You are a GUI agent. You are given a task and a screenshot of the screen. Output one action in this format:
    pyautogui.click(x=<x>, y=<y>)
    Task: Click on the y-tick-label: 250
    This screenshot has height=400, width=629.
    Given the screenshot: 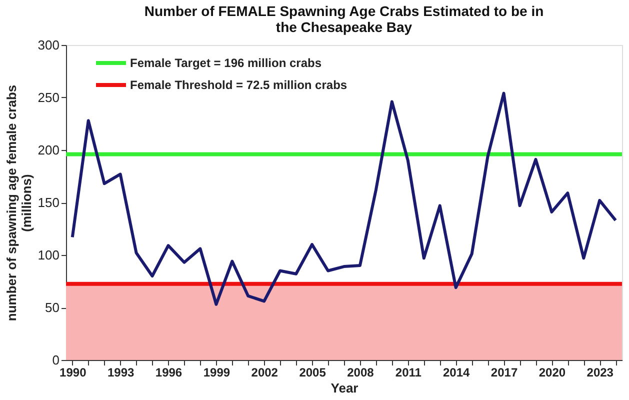 What is the action you would take?
    pyautogui.click(x=49, y=97)
    